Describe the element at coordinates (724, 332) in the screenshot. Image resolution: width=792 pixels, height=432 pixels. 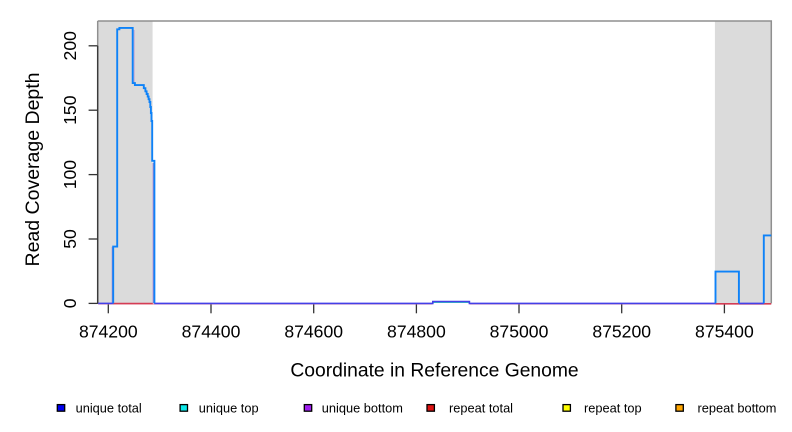
I see `svg-text: 875400` at that location.